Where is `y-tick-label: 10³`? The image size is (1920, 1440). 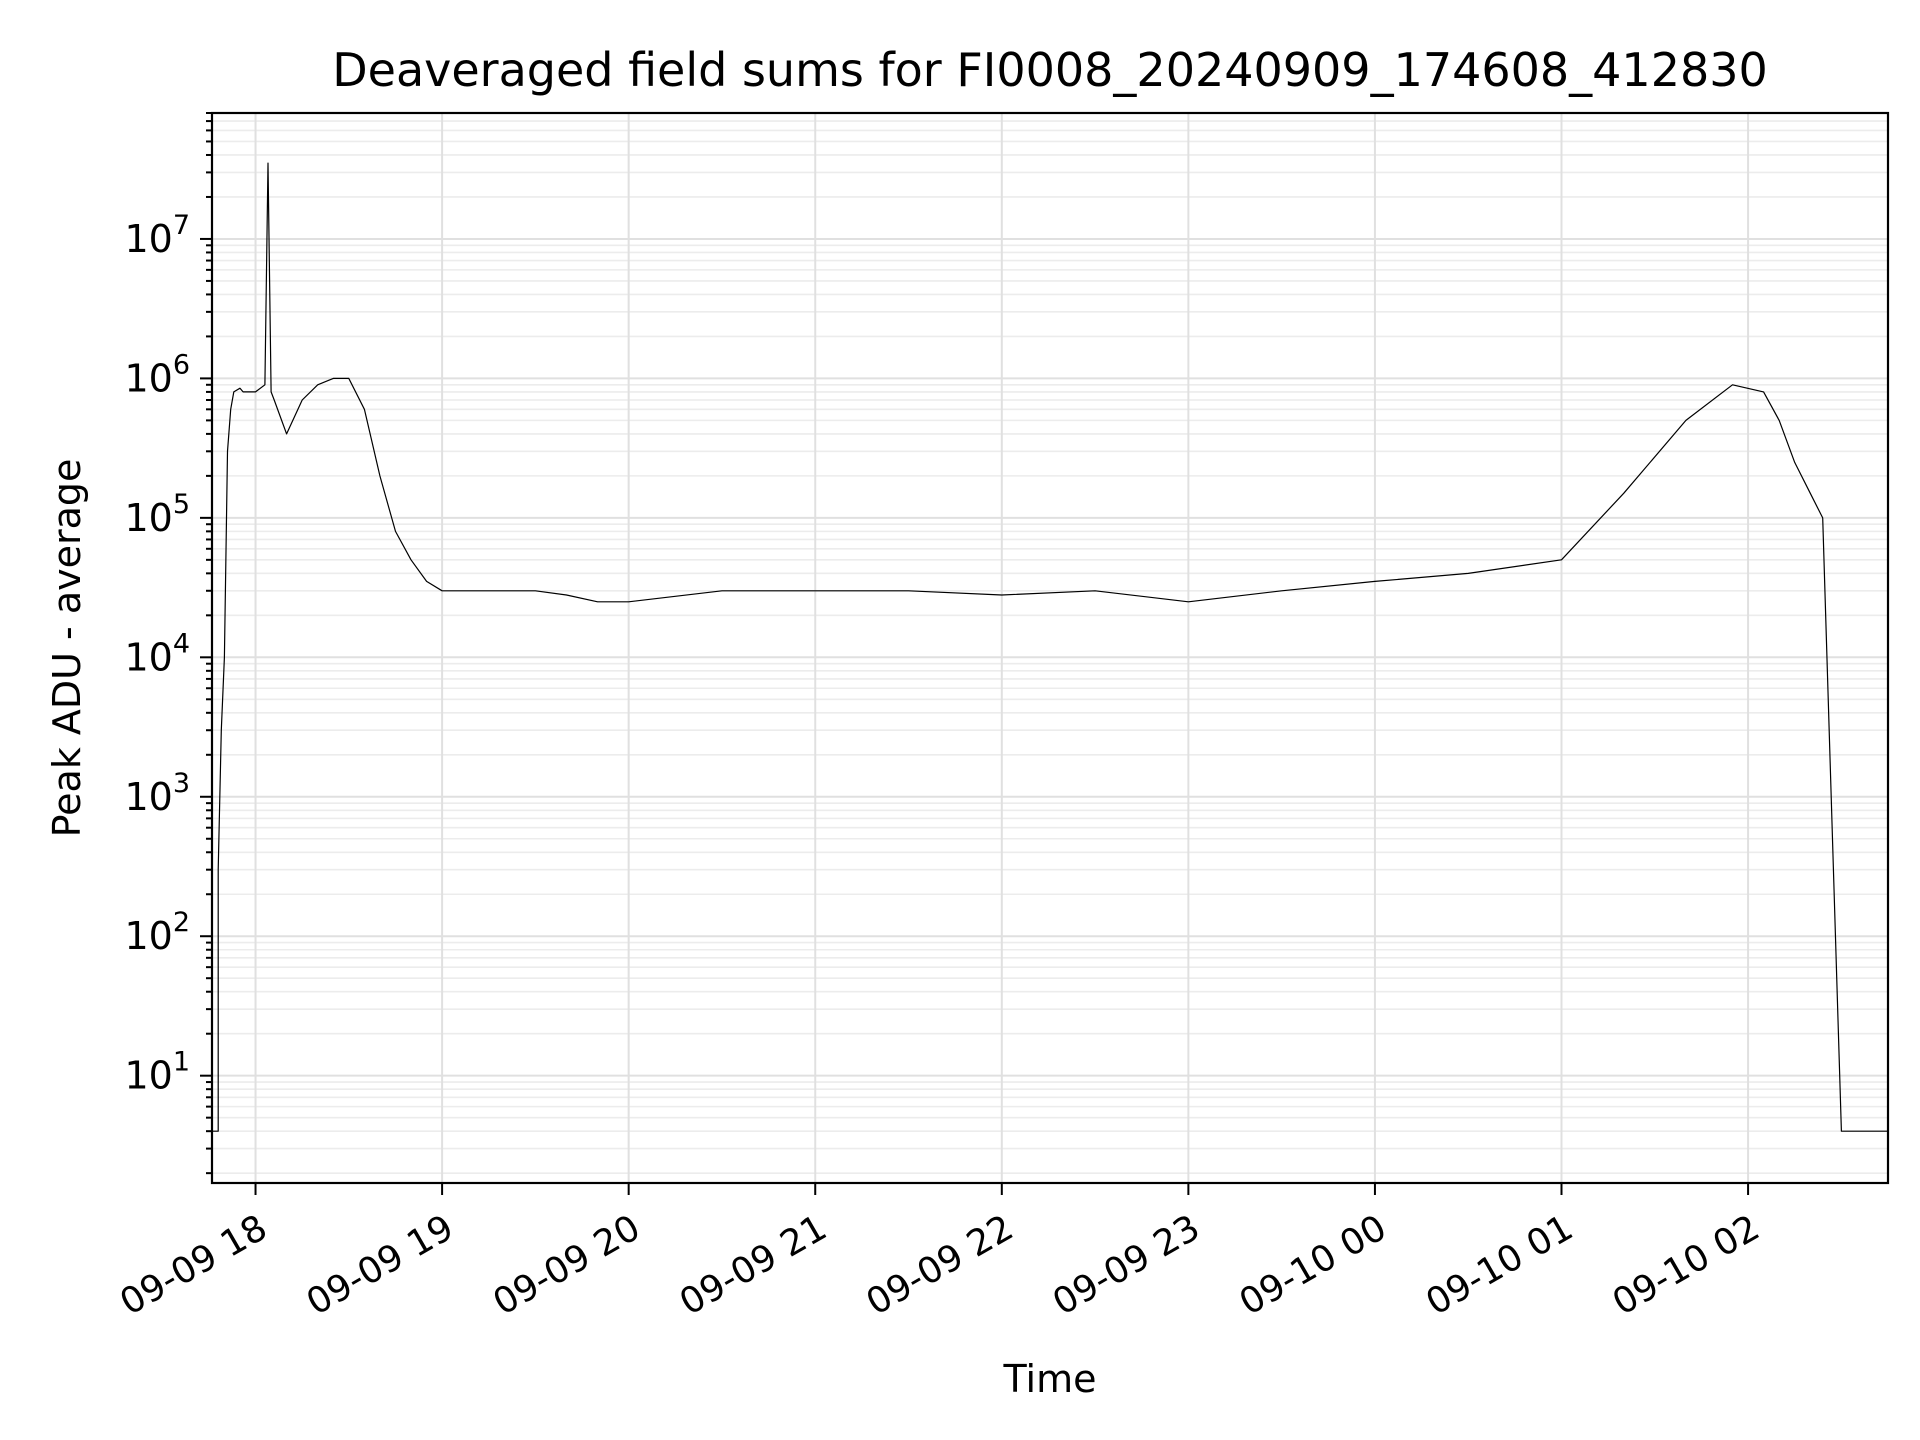 y-tick-label: 10³ is located at coordinates (157, 793).